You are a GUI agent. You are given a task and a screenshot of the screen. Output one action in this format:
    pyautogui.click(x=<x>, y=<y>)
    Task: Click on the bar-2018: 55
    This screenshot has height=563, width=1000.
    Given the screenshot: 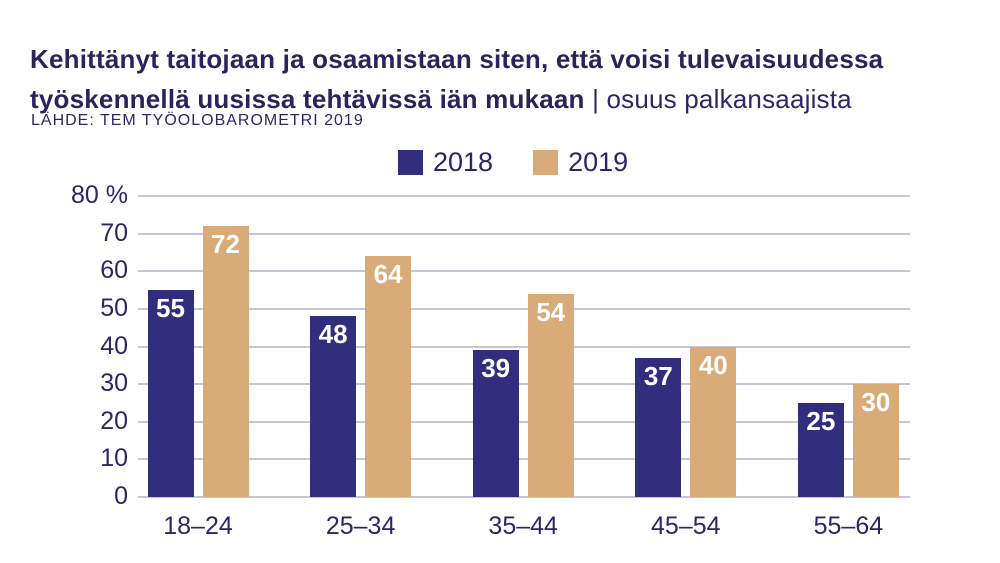 What is the action you would take?
    pyautogui.click(x=170, y=393)
    